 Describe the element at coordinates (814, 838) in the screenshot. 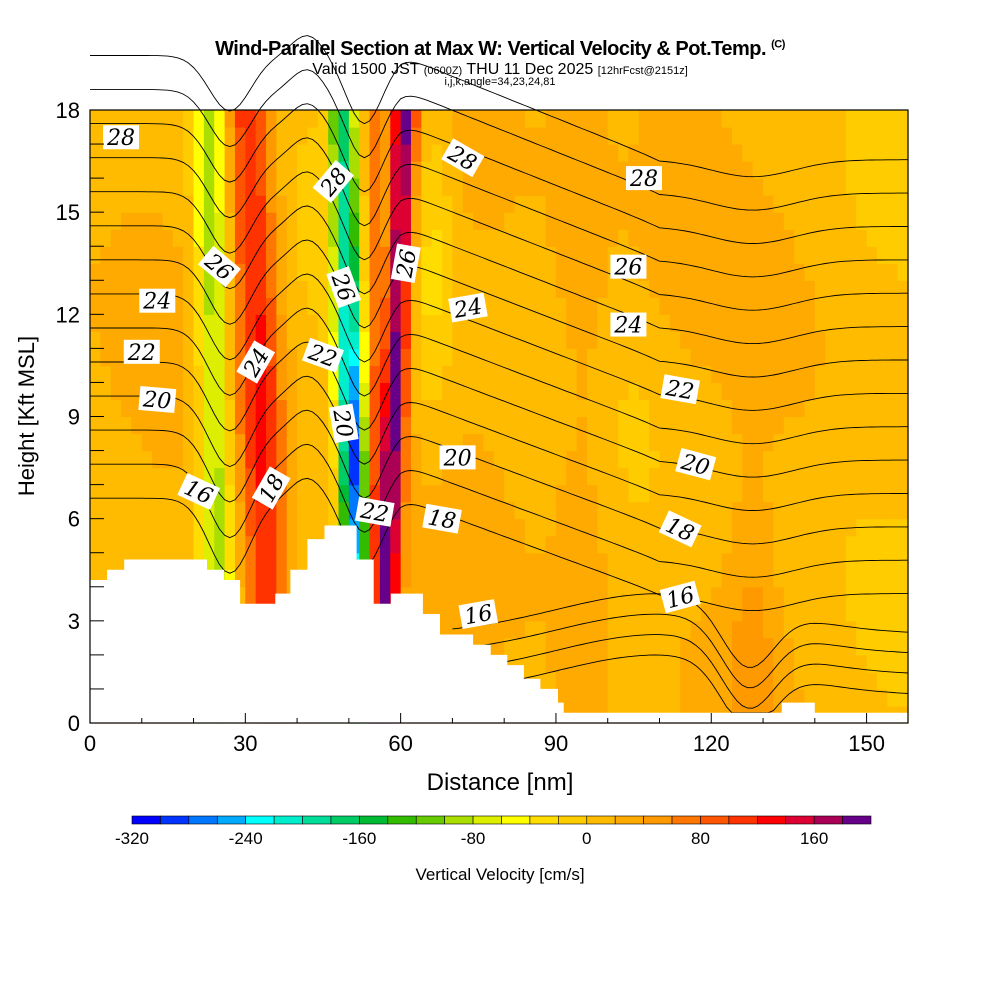

I see `colorbar-tick-label: 160` at that location.